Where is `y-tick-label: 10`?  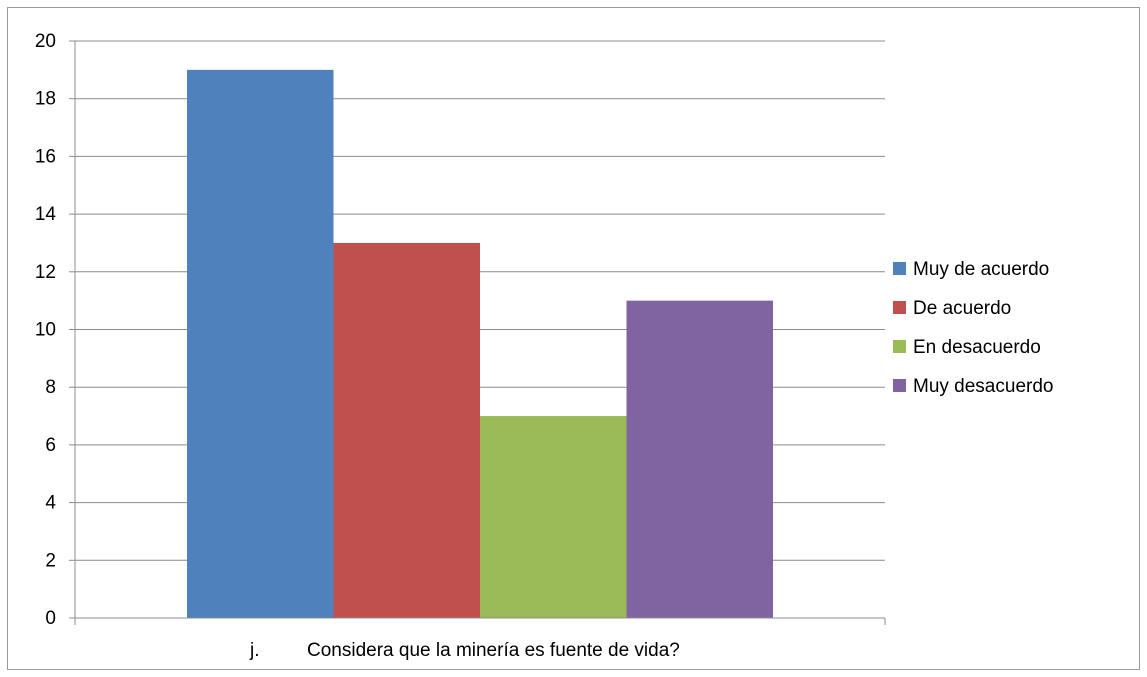
y-tick-label: 10 is located at coordinates (45, 330).